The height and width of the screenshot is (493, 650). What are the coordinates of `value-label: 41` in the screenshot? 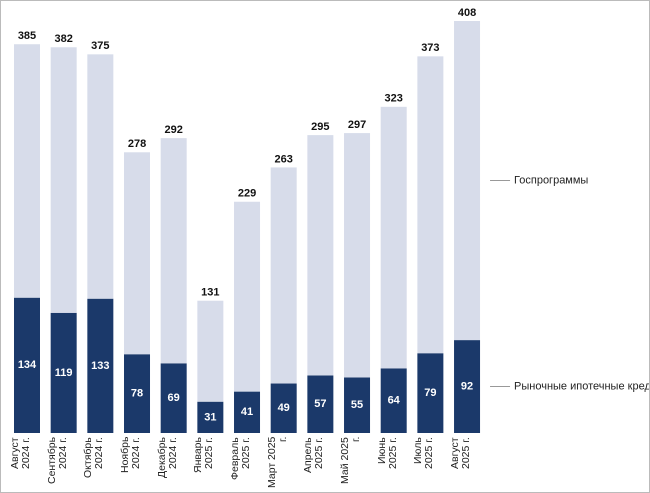 It's located at (247, 412).